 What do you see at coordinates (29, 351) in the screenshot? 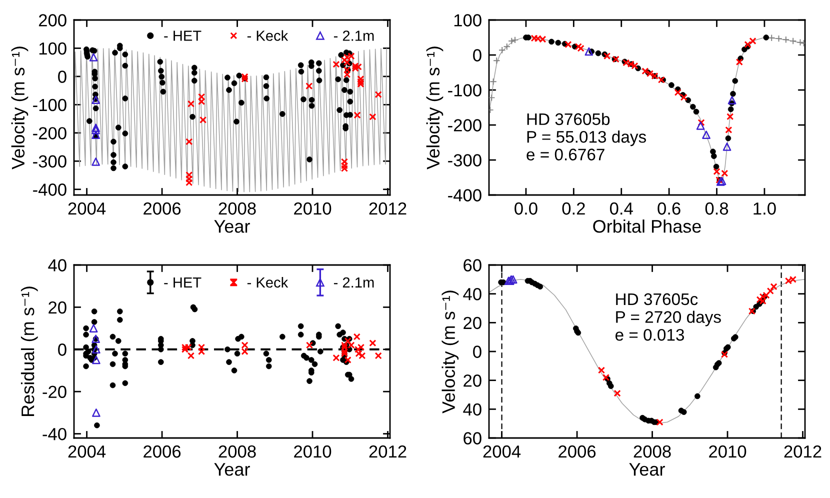
I see `y-axis-title: Residual (m s⁻¹)` at bounding box center [29, 351].